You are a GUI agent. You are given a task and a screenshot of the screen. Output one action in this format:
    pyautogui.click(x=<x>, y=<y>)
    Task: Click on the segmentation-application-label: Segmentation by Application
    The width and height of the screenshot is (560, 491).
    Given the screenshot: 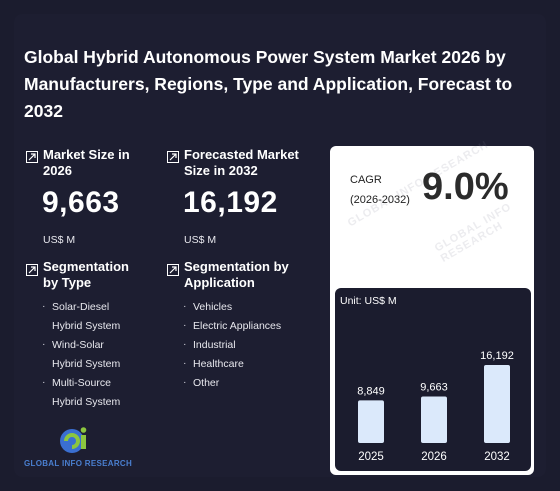 What is the action you would take?
    pyautogui.click(x=236, y=274)
    